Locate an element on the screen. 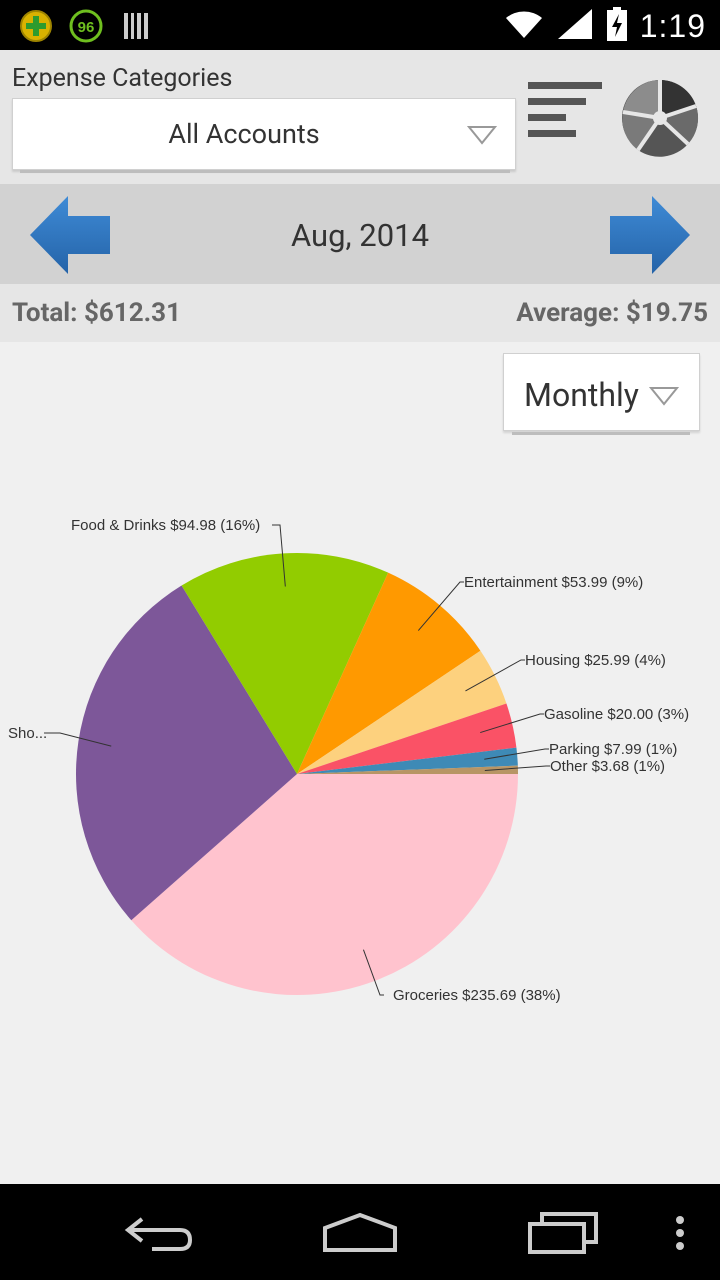 Image resolution: width=720 pixels, height=1280 pixels. system-status: 1:19 is located at coordinates (605, 26).